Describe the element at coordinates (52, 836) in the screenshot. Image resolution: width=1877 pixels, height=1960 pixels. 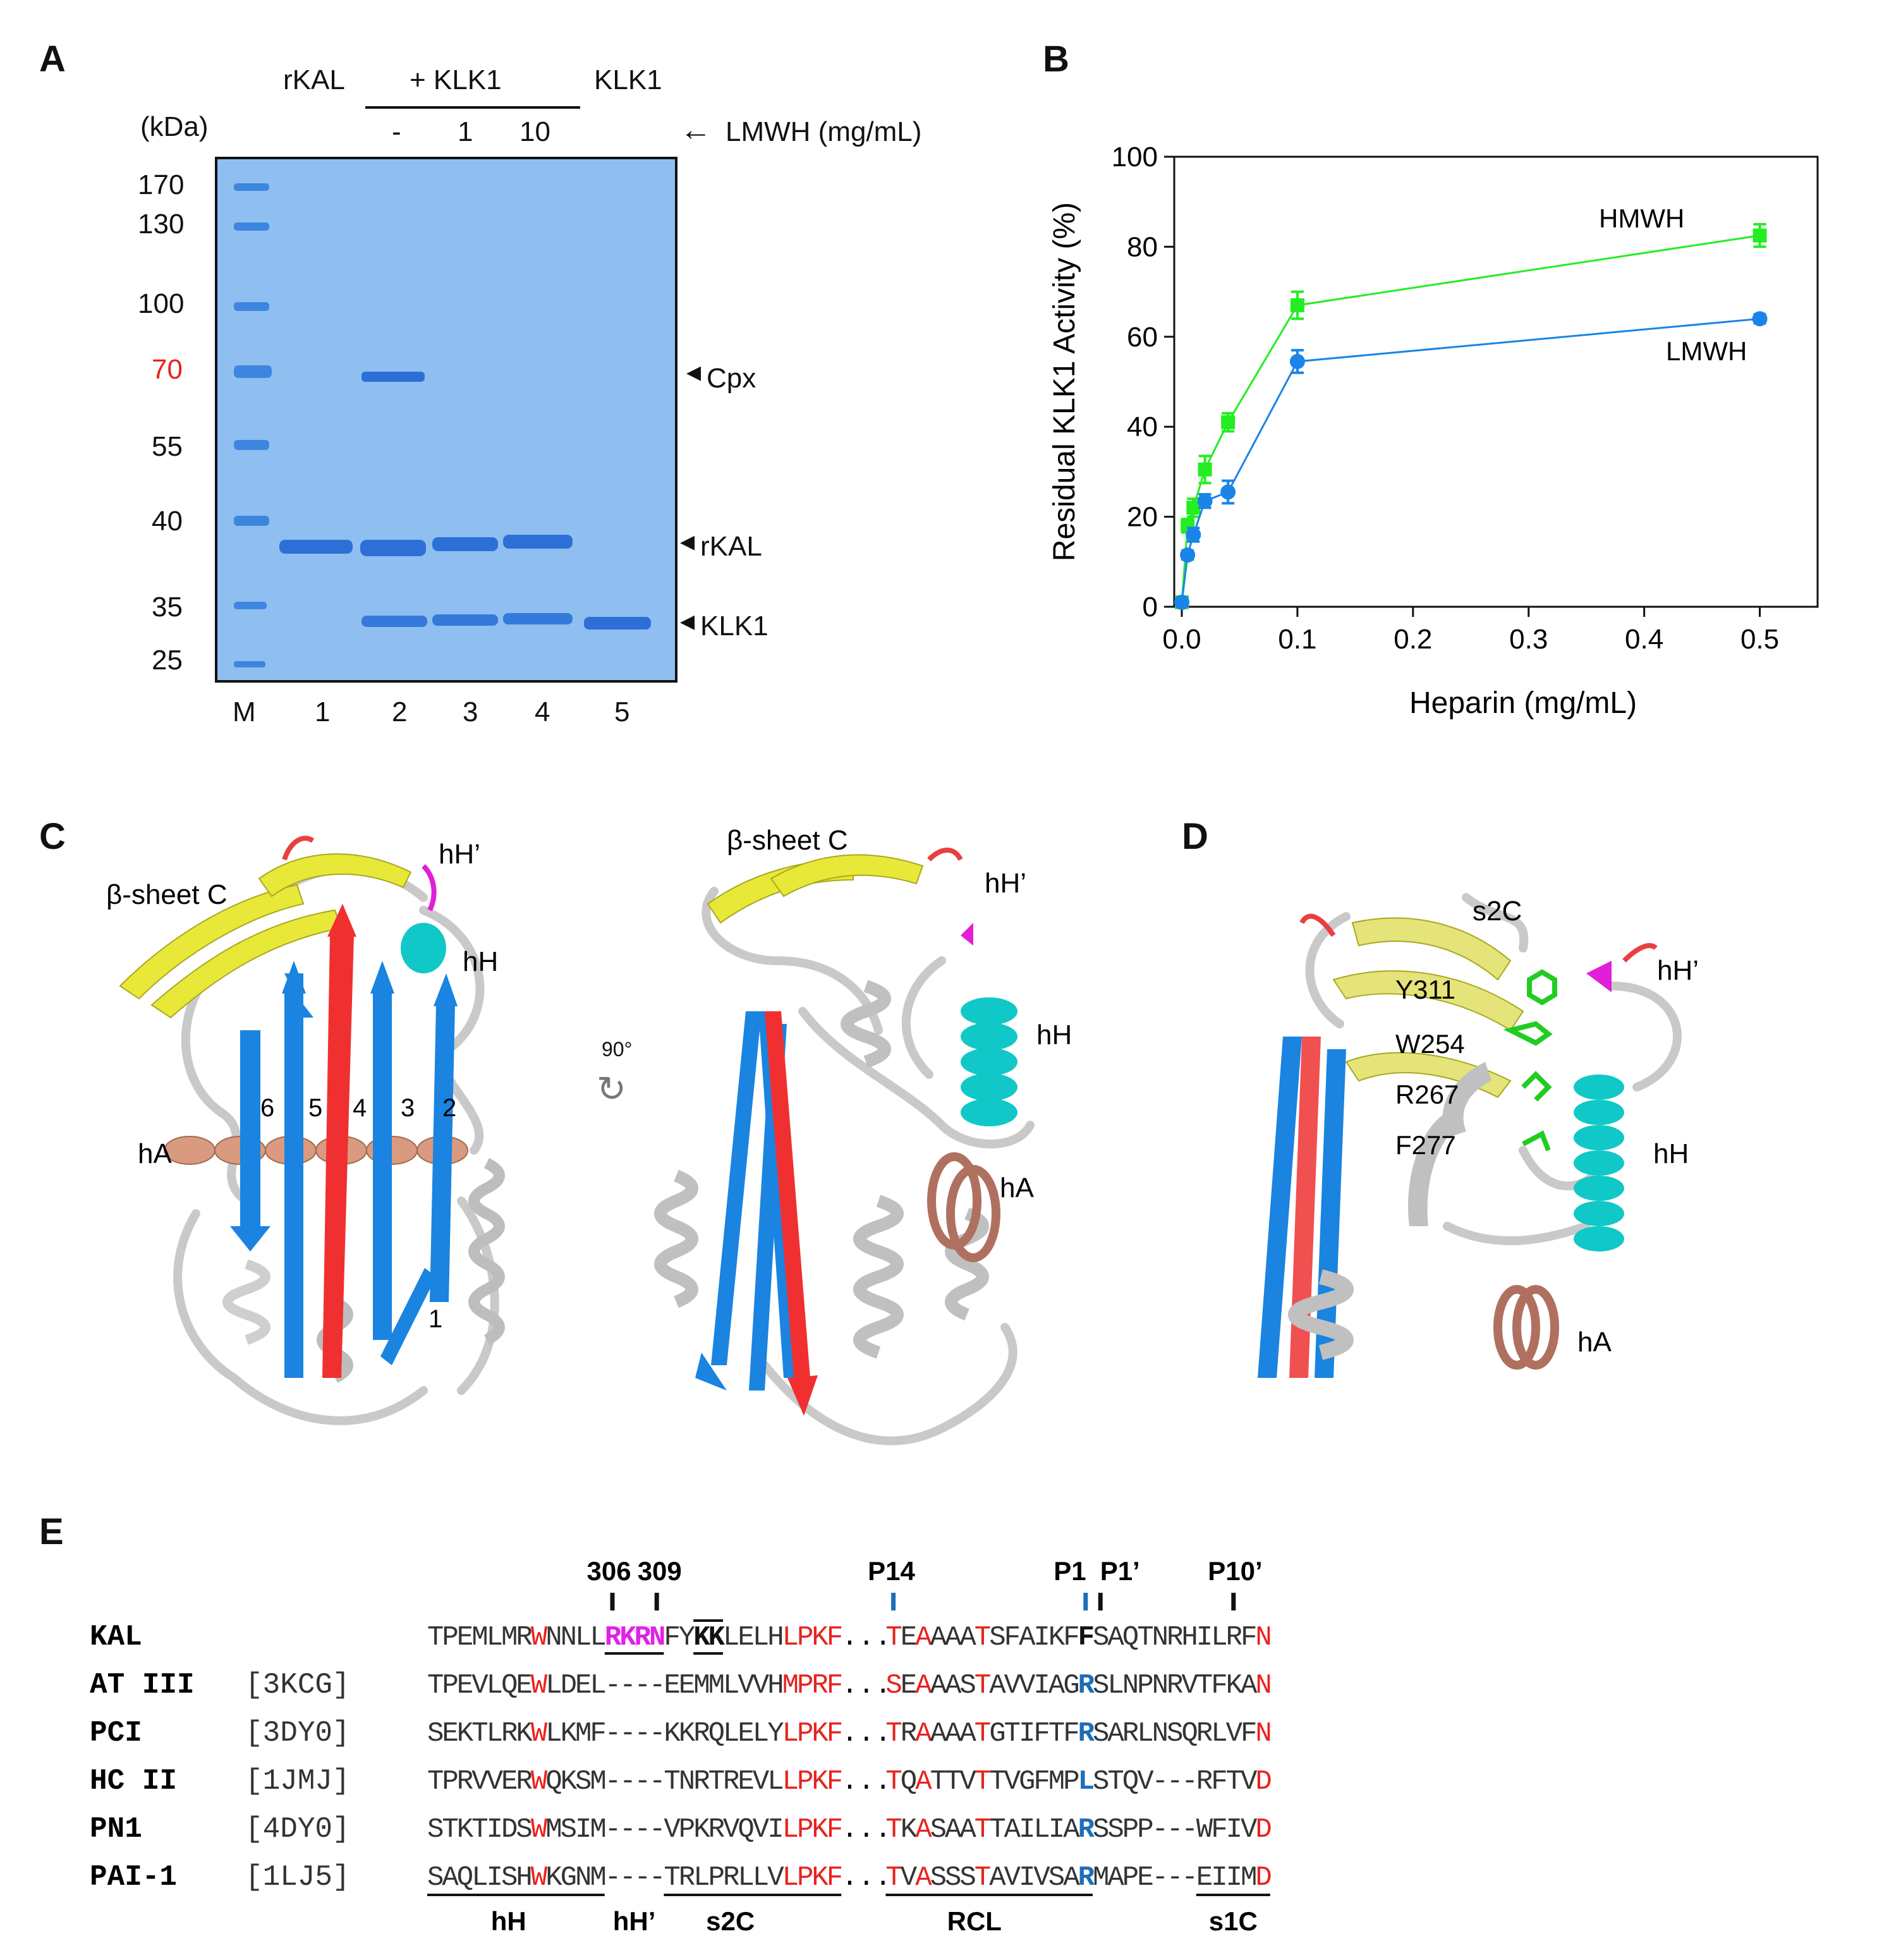
I see `panel-label-c: C` at that location.